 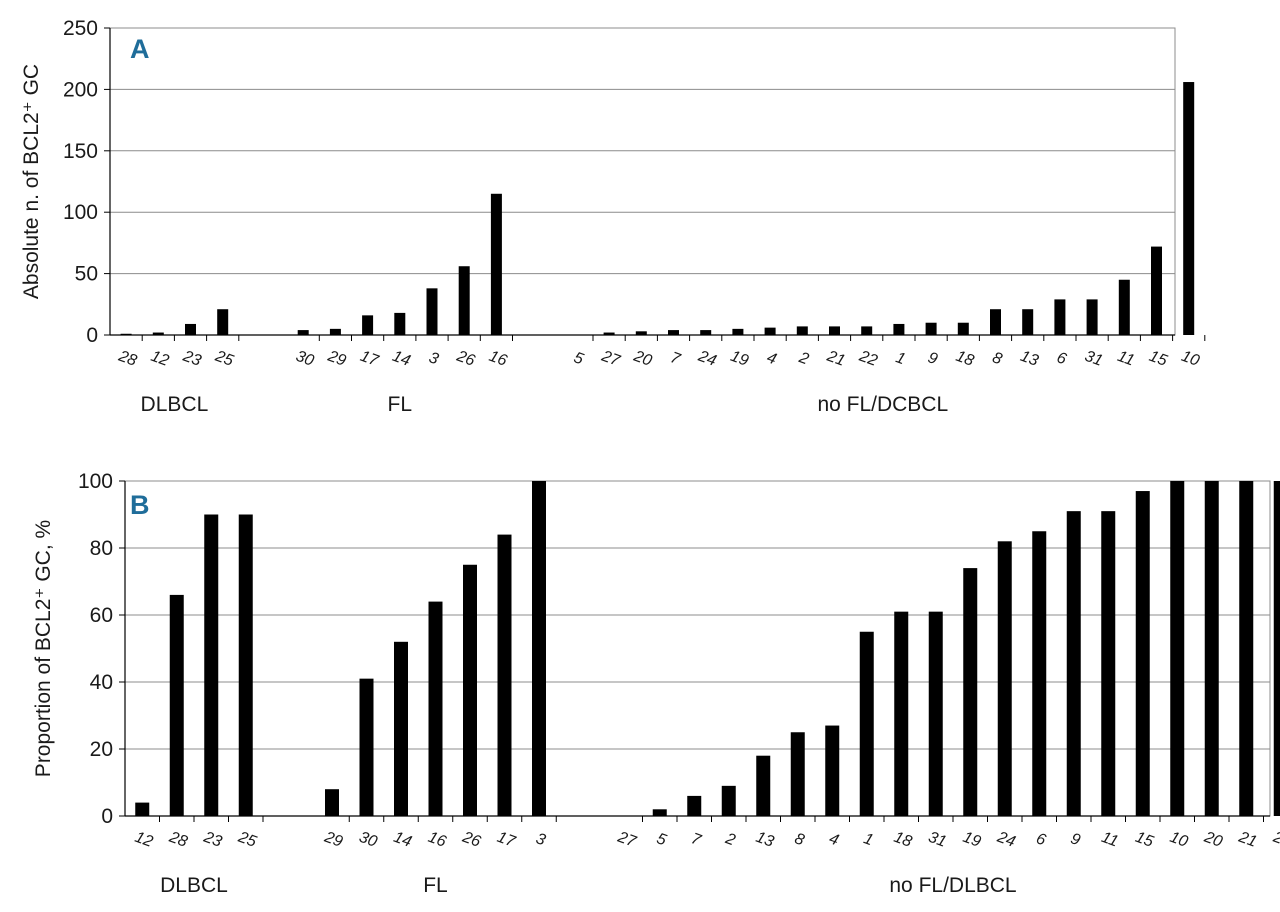 I want to click on x-tick-label-b-9: 9, so click(x=1075, y=839).